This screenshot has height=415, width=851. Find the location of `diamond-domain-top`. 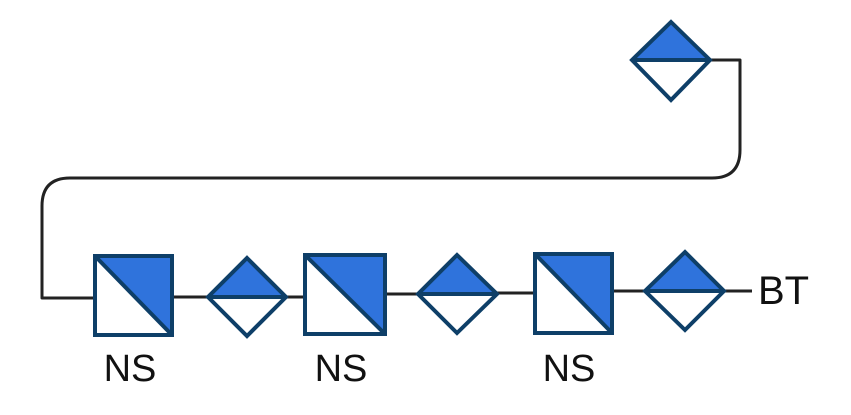

diamond-domain-top is located at coordinates (671, 61).